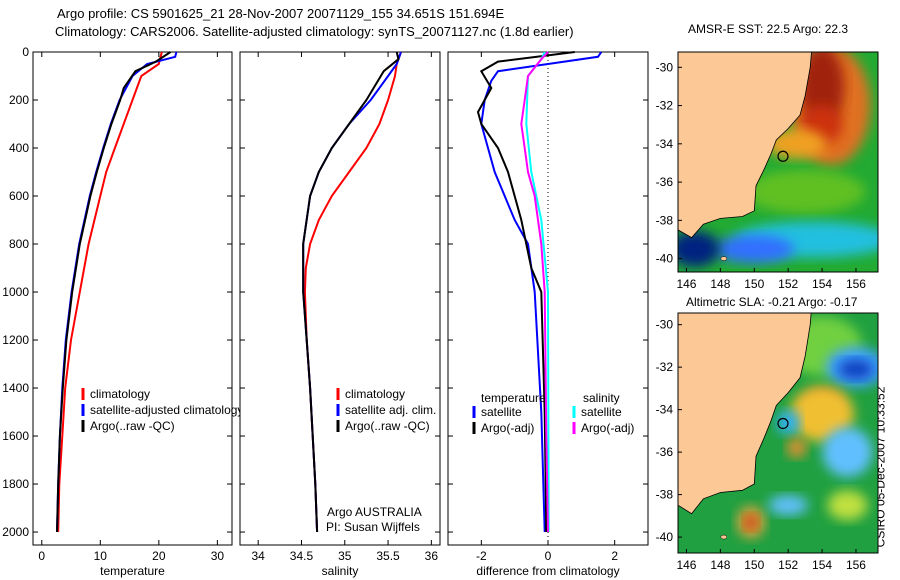  What do you see at coordinates (772, 302) in the screenshot?
I see `sla-map-title: Altimetric SLA: -0.21 Argo: -0.17` at bounding box center [772, 302].